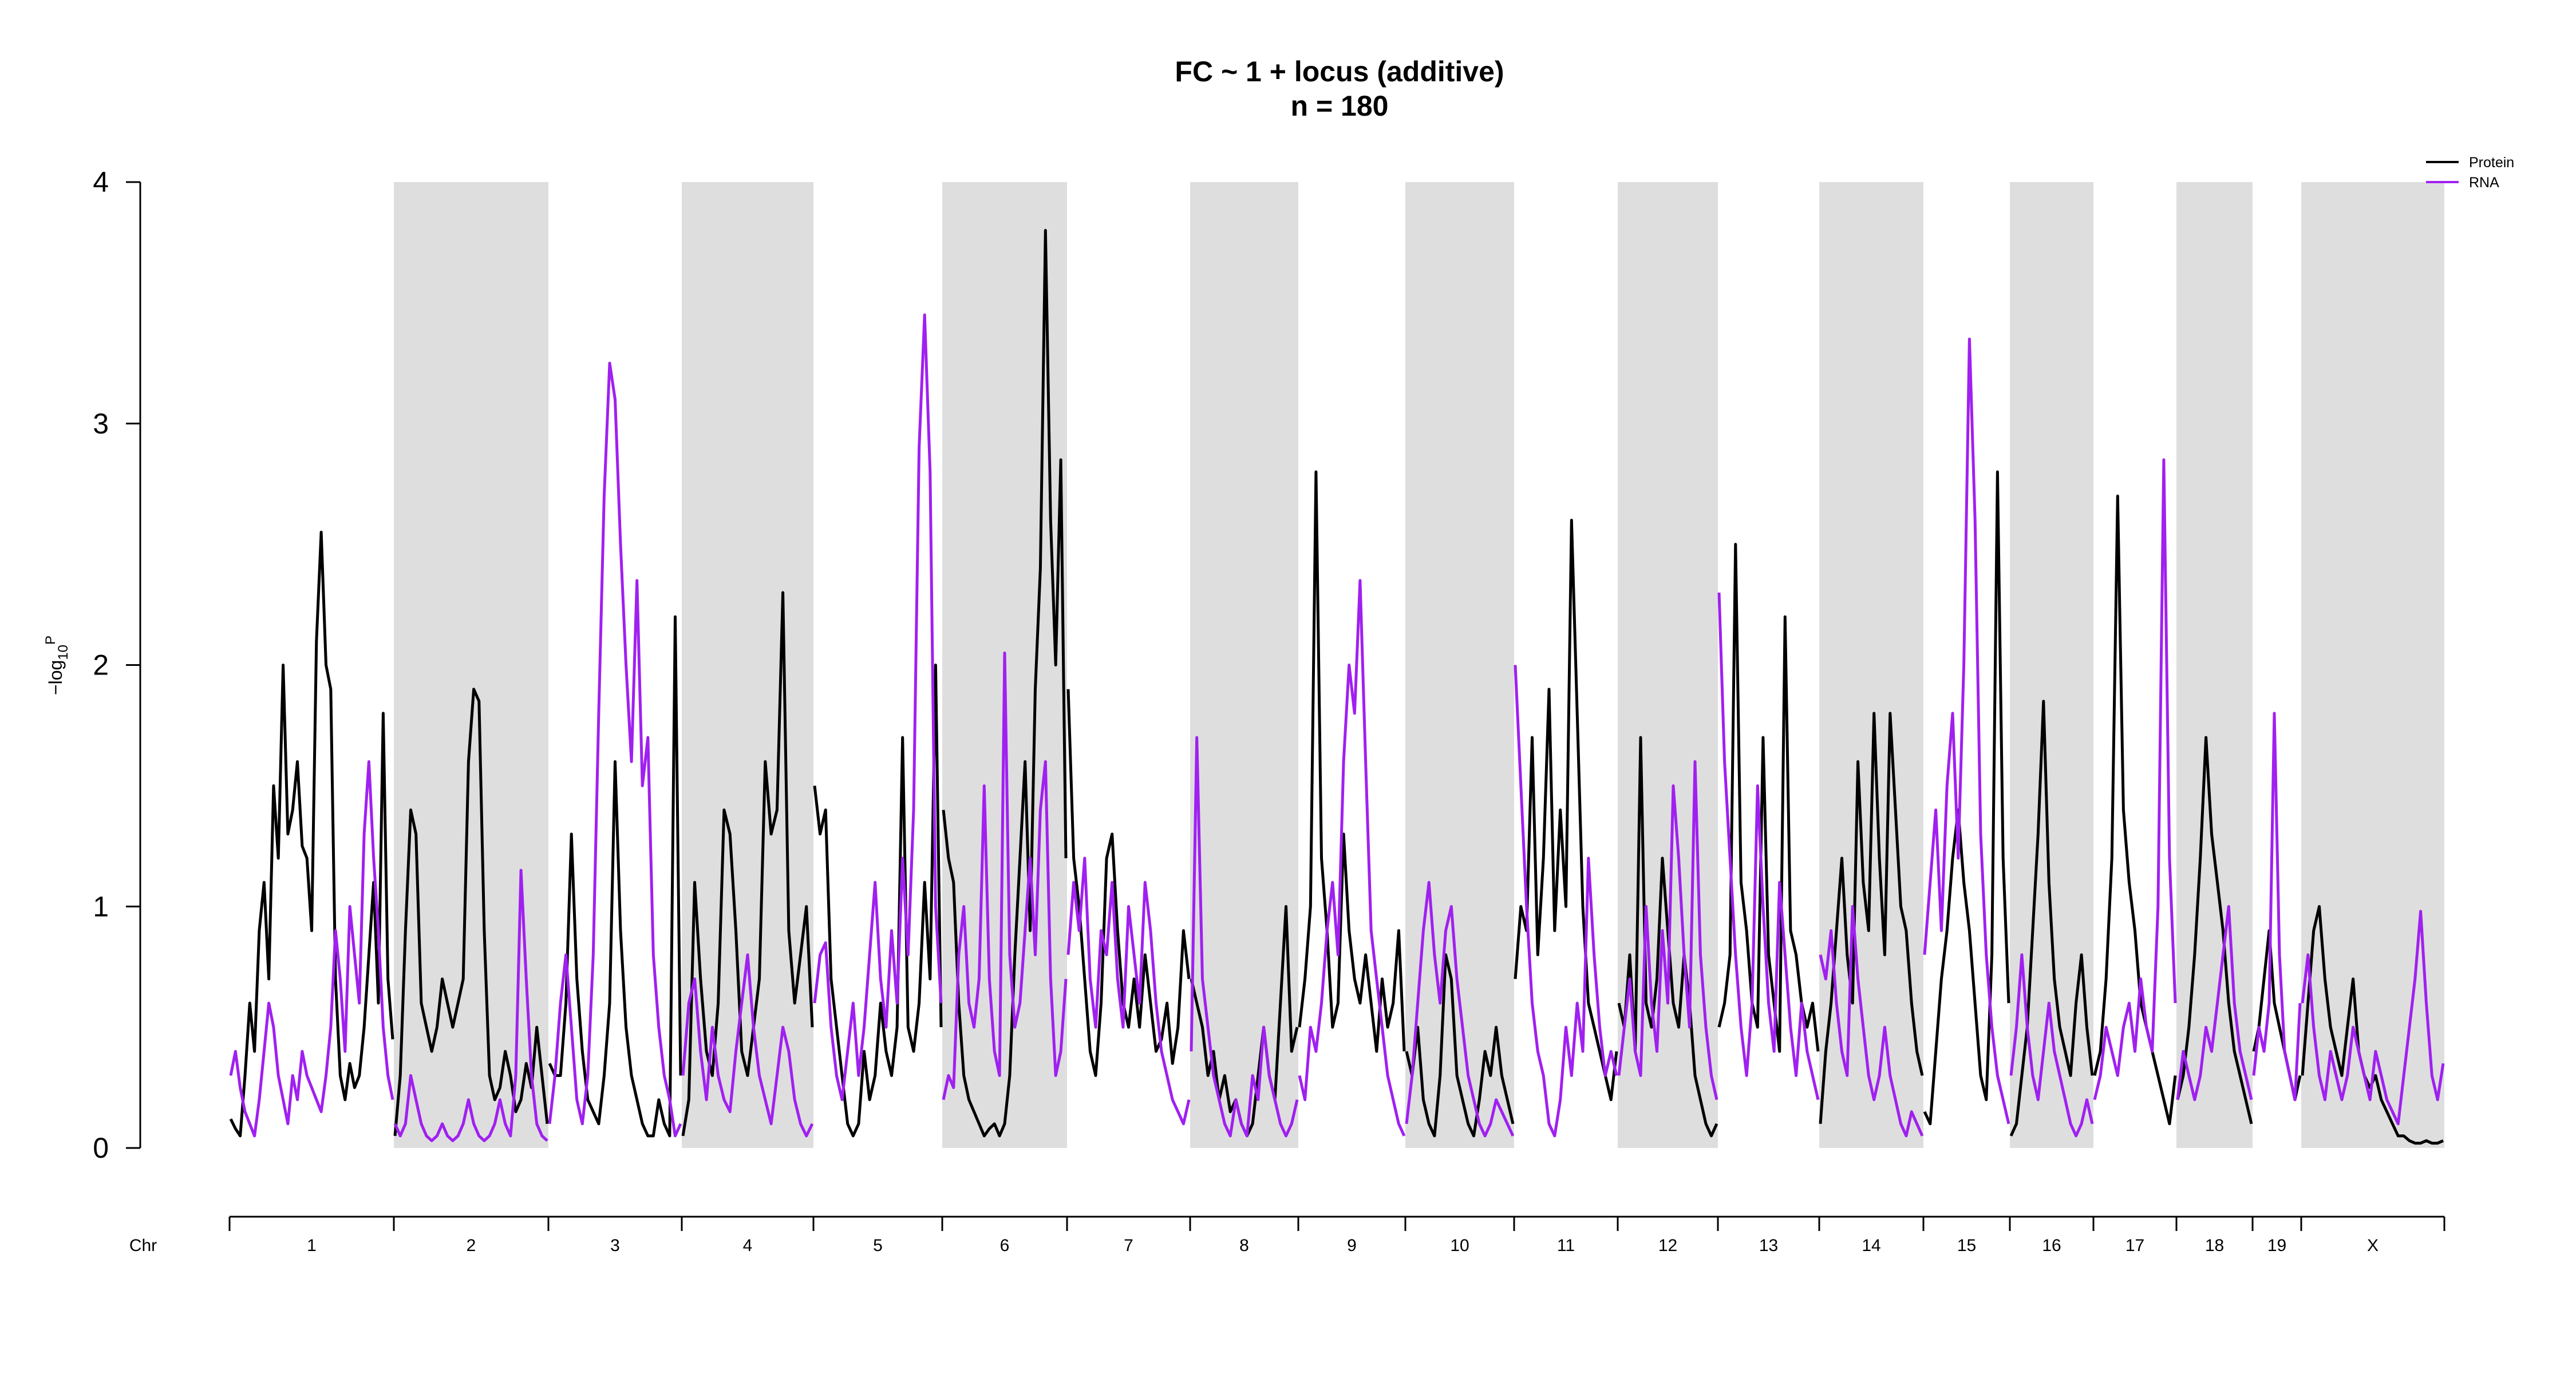 This screenshot has width=2576, height=1377. Describe the element at coordinates (1340, 106) in the screenshot. I see `chart-subtitle: n = 180` at that location.